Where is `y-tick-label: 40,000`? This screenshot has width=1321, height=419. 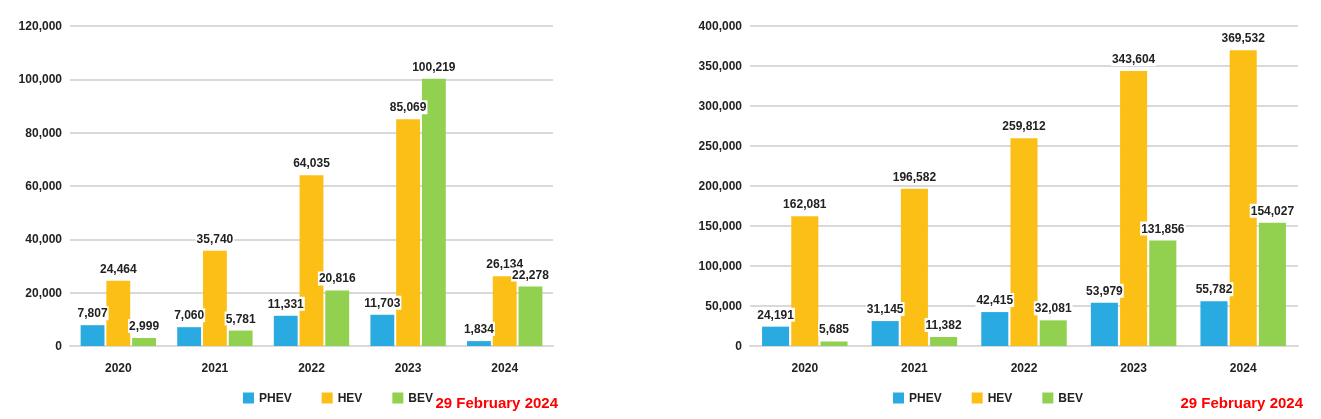
y-tick-label: 40,000 is located at coordinates (44, 239).